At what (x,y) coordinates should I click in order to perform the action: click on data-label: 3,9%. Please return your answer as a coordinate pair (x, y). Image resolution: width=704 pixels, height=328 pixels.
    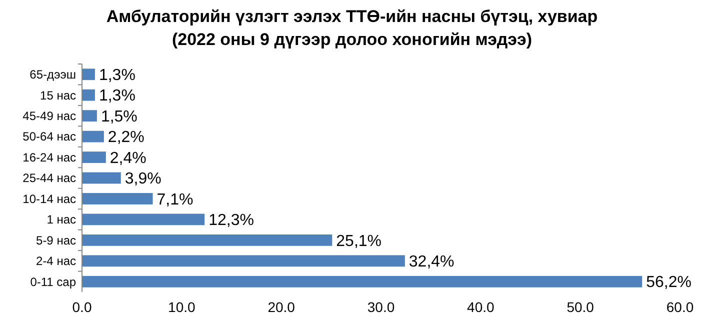
    Looking at the image, I should click on (143, 179).